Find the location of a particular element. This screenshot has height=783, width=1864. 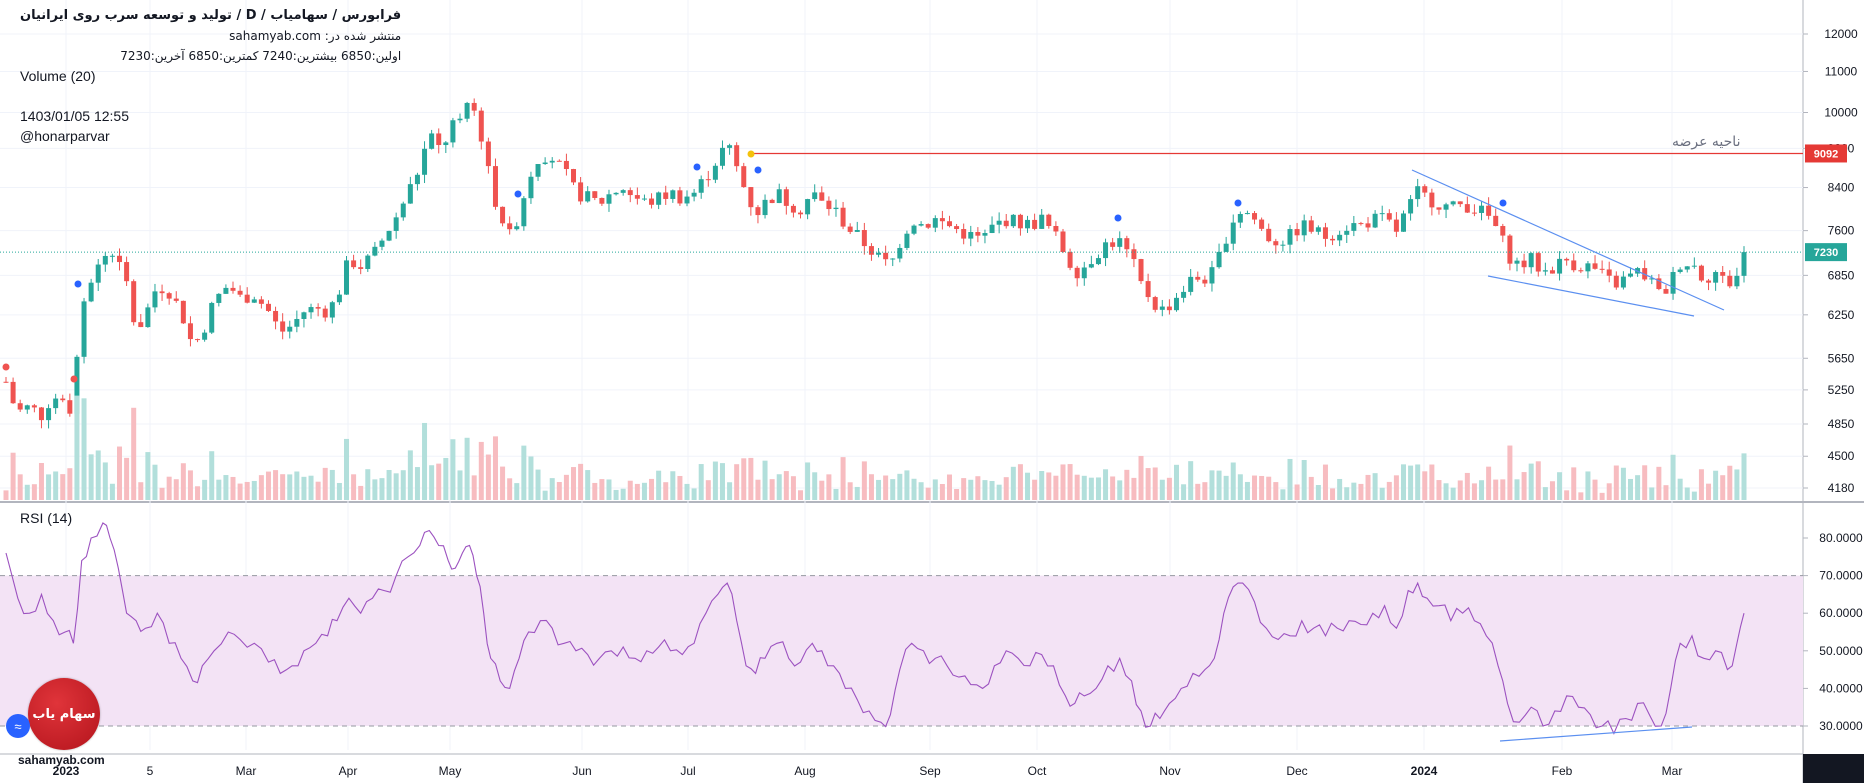

rsi-trendline is located at coordinates (1596, 734).